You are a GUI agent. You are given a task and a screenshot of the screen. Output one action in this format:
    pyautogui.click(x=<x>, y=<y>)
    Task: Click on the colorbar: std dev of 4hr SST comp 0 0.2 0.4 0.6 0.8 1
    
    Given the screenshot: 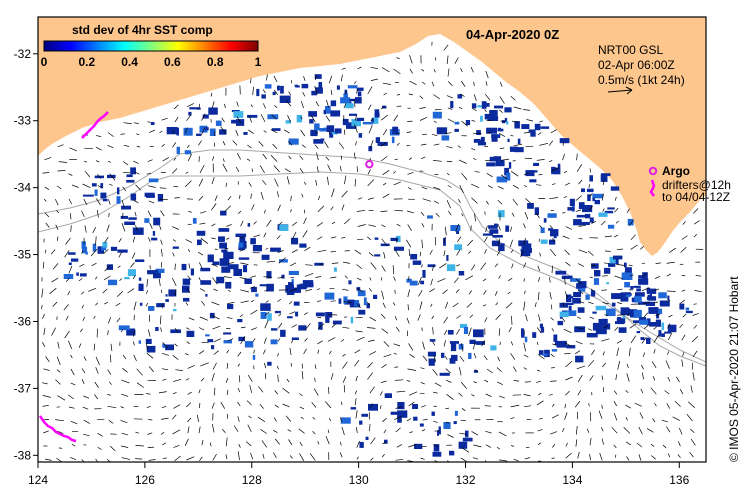 What is the action you would take?
    pyautogui.click(x=151, y=46)
    